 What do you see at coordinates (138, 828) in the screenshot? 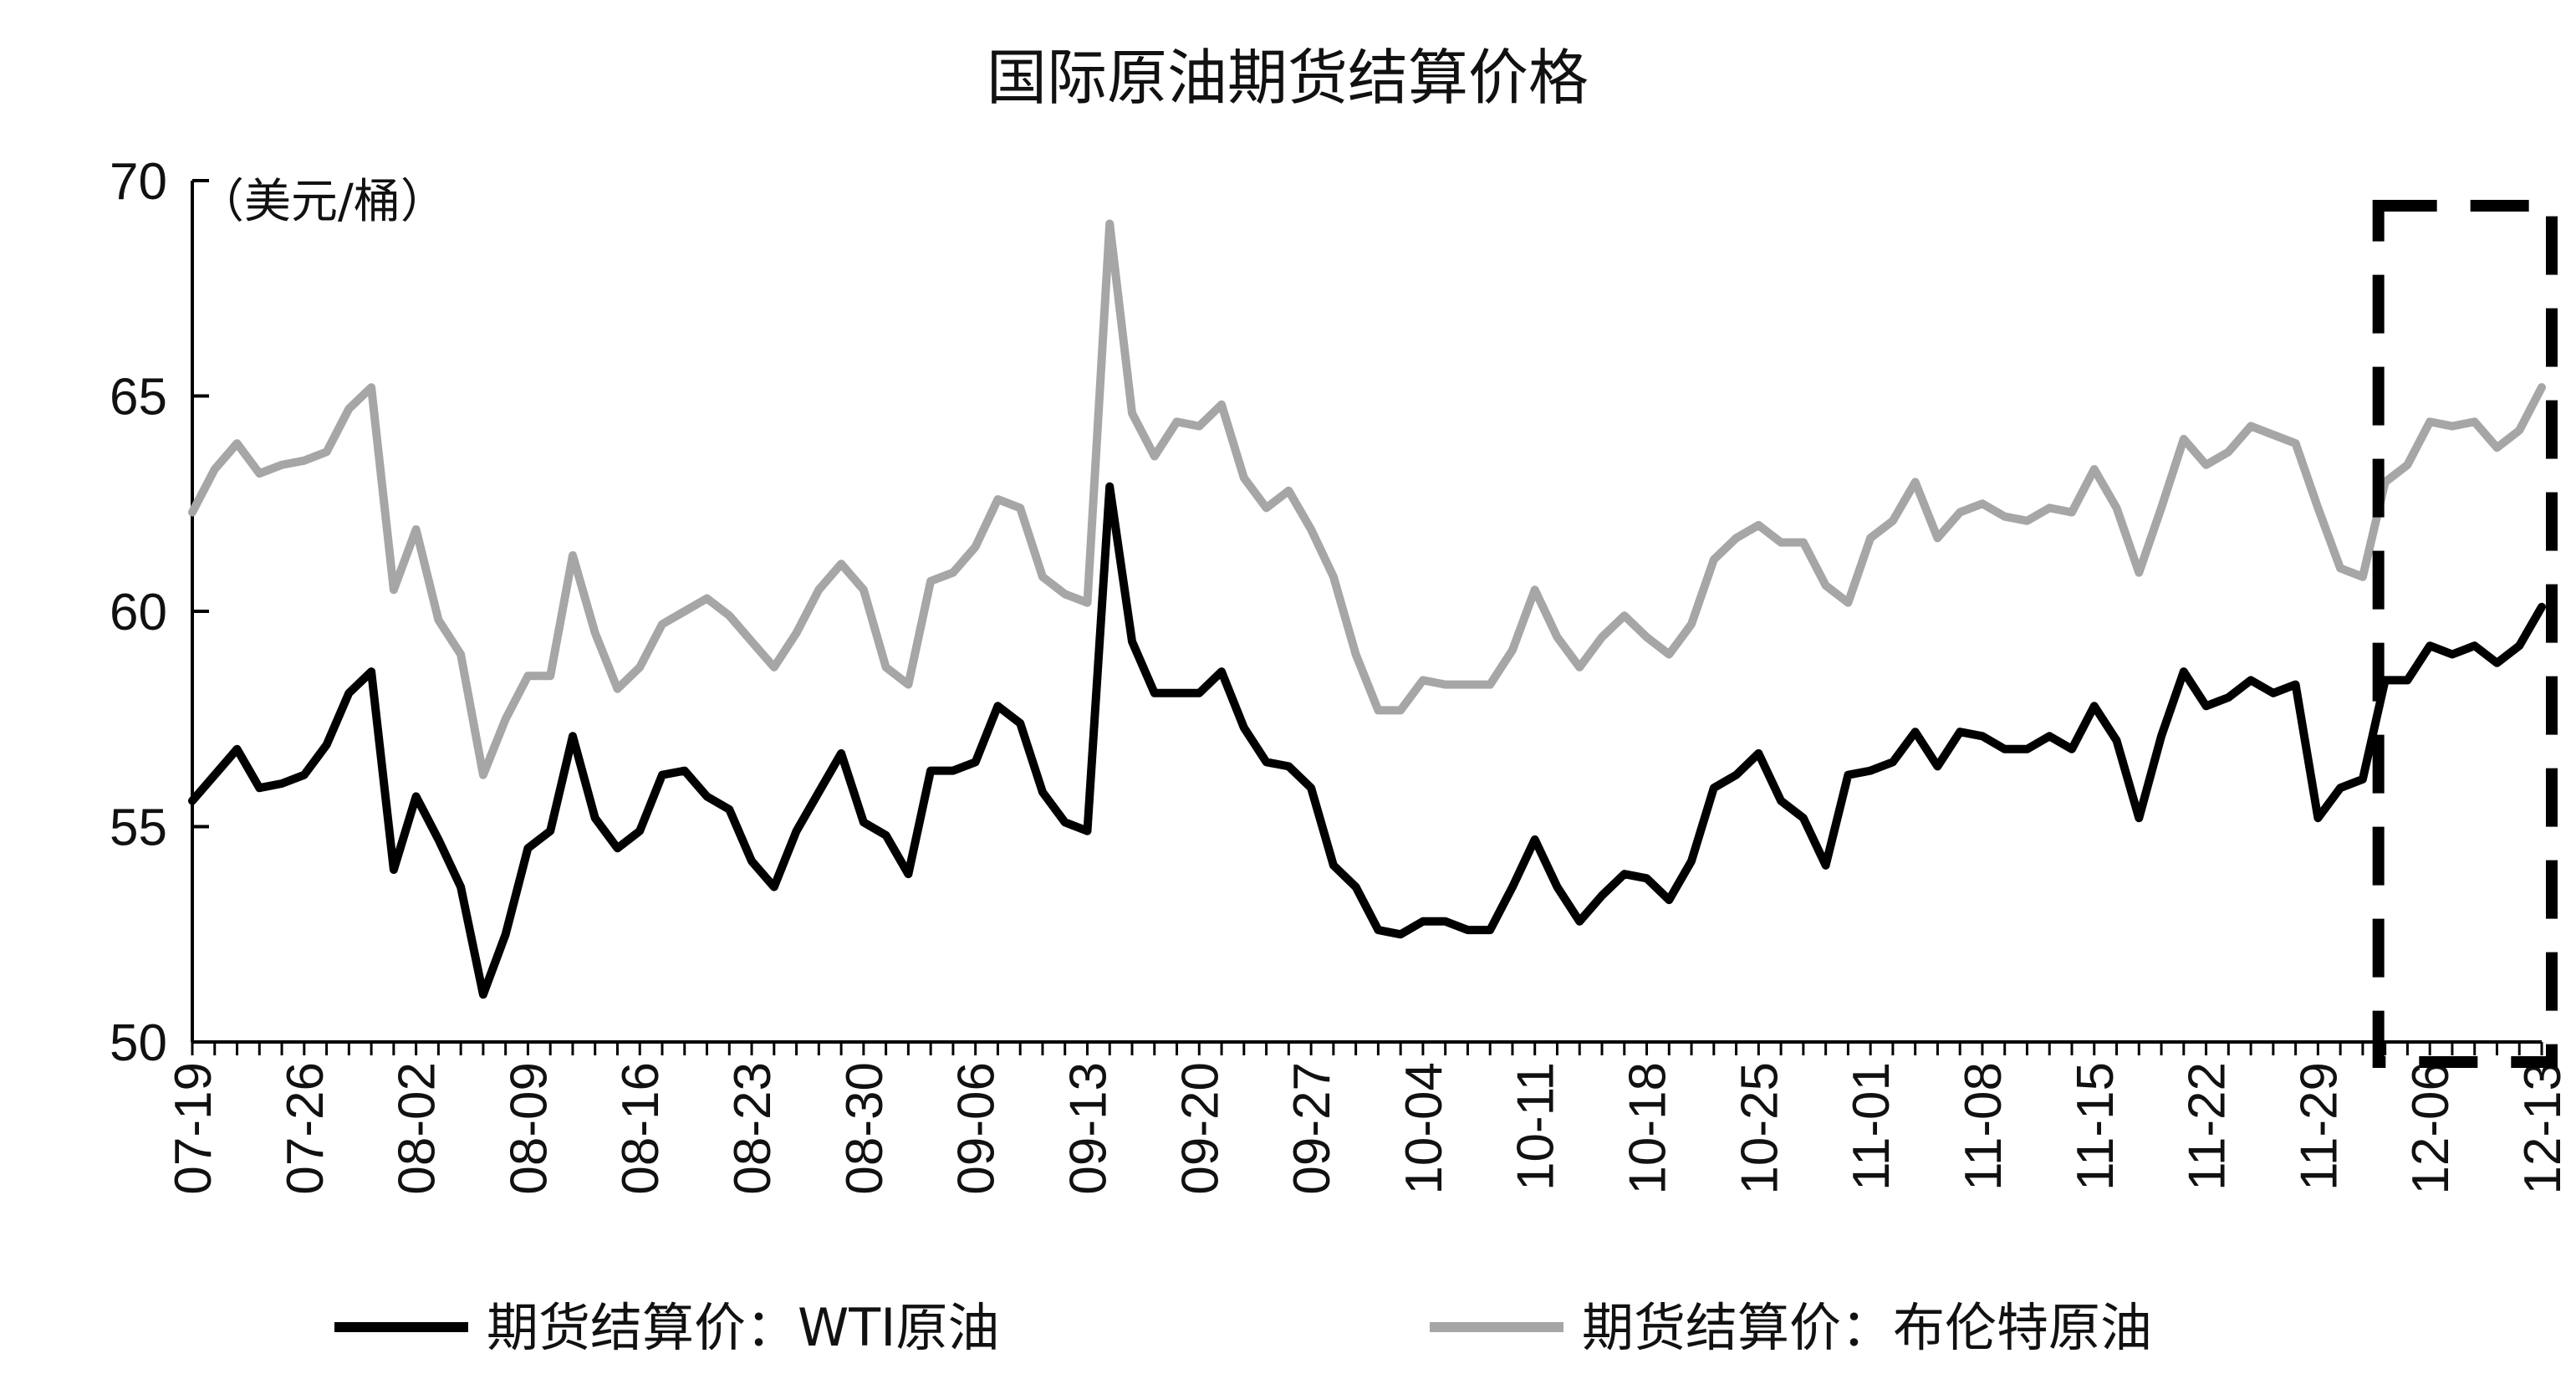
I see `y-tick-label: 55` at bounding box center [138, 828].